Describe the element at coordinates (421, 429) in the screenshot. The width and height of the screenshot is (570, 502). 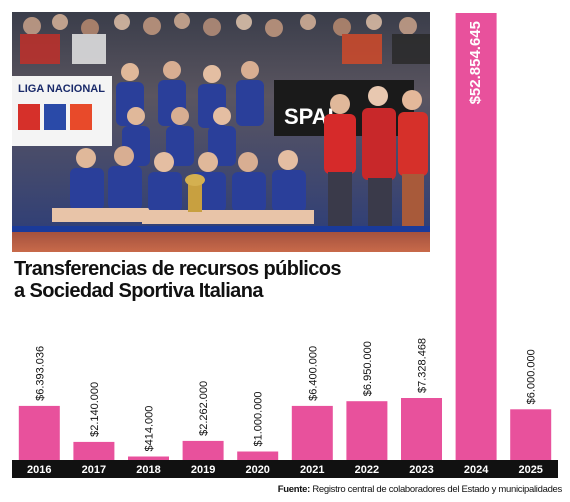
I see `bar-2023` at that location.